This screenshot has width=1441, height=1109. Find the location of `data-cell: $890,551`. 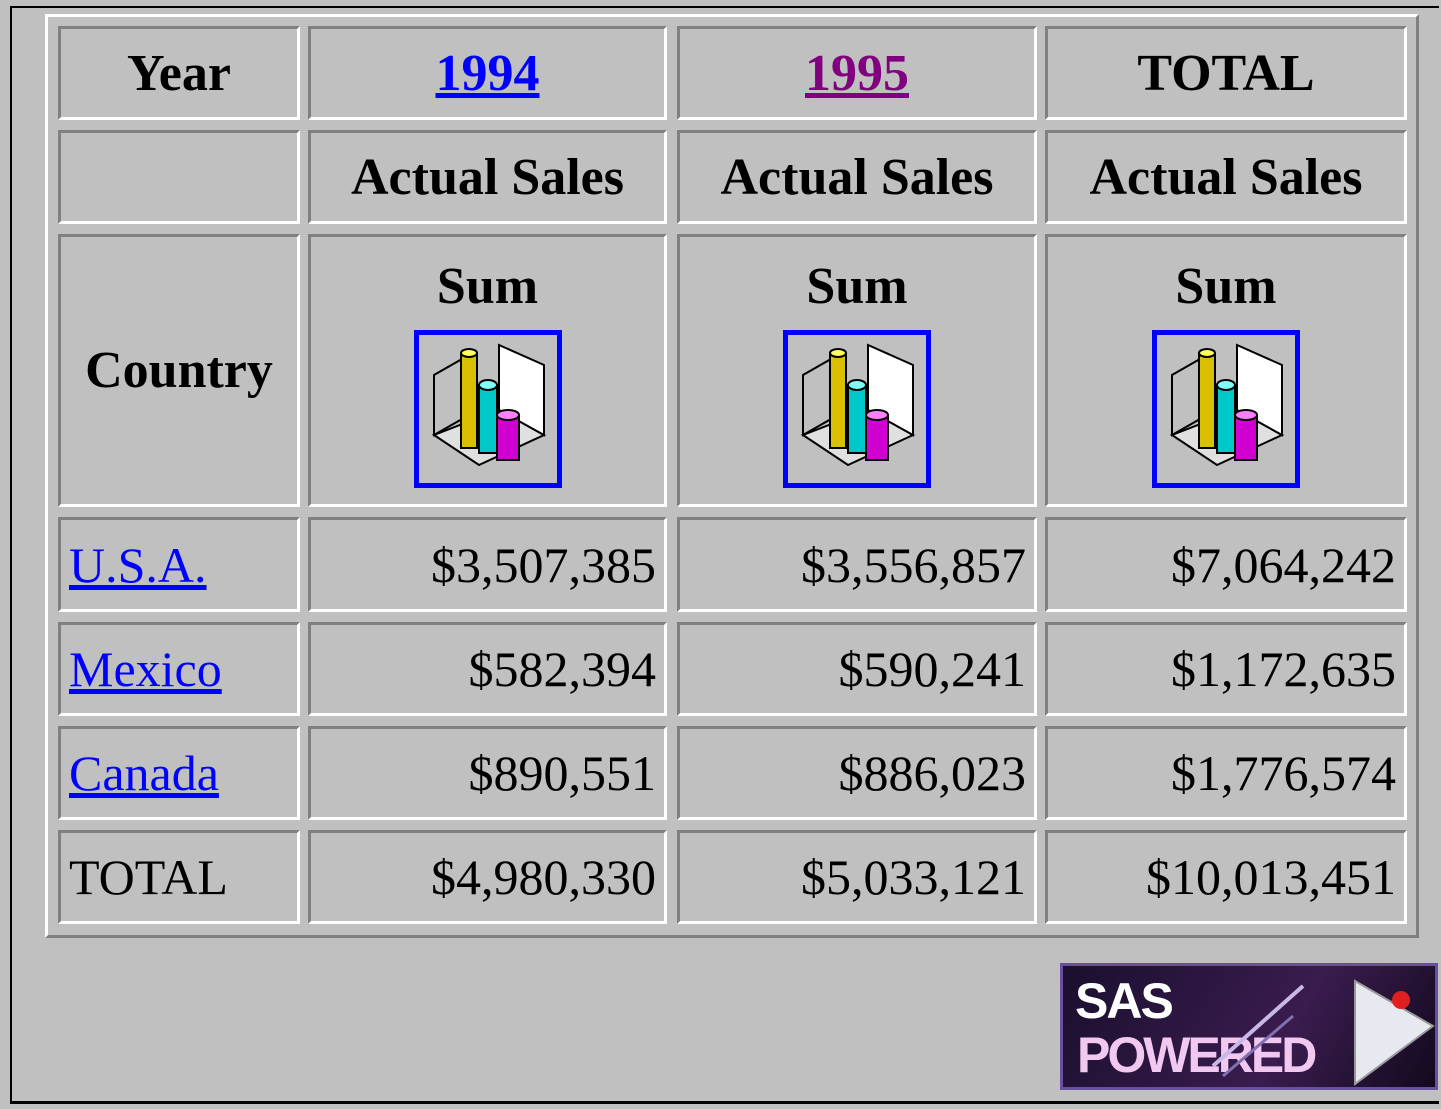

data-cell: $890,551 is located at coordinates (487, 773).